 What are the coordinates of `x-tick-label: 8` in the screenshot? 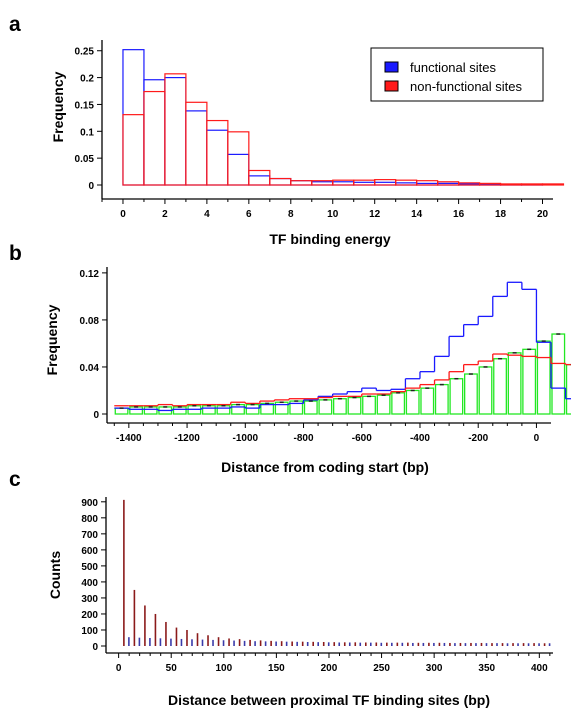 It's located at (291, 214).